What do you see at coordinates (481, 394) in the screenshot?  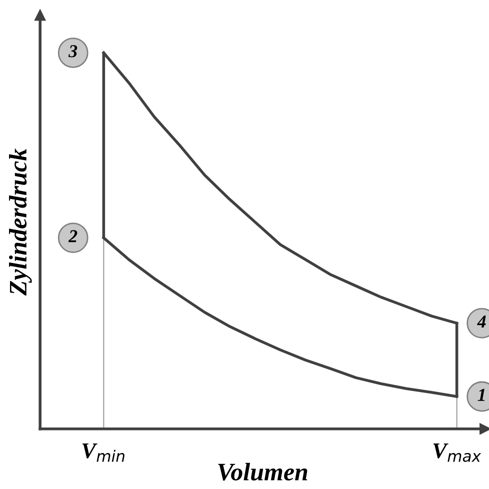 I see `annotation: 1` at bounding box center [481, 394].